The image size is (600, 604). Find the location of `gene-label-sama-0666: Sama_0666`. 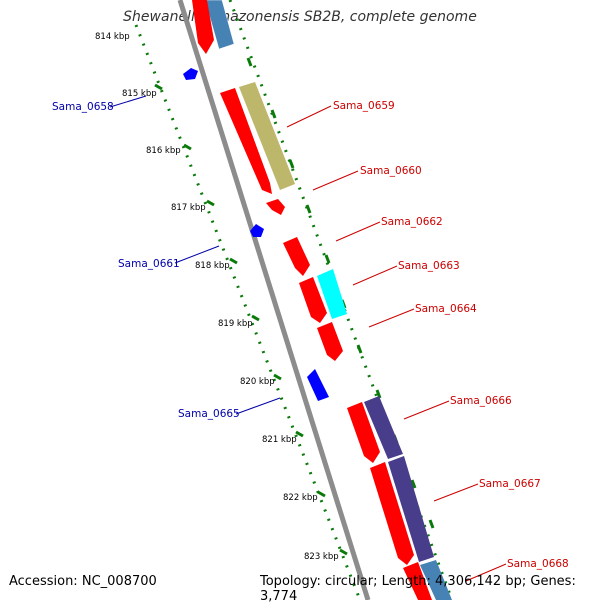

gene-label-sama-0666: Sama_0666 is located at coordinates (481, 401).